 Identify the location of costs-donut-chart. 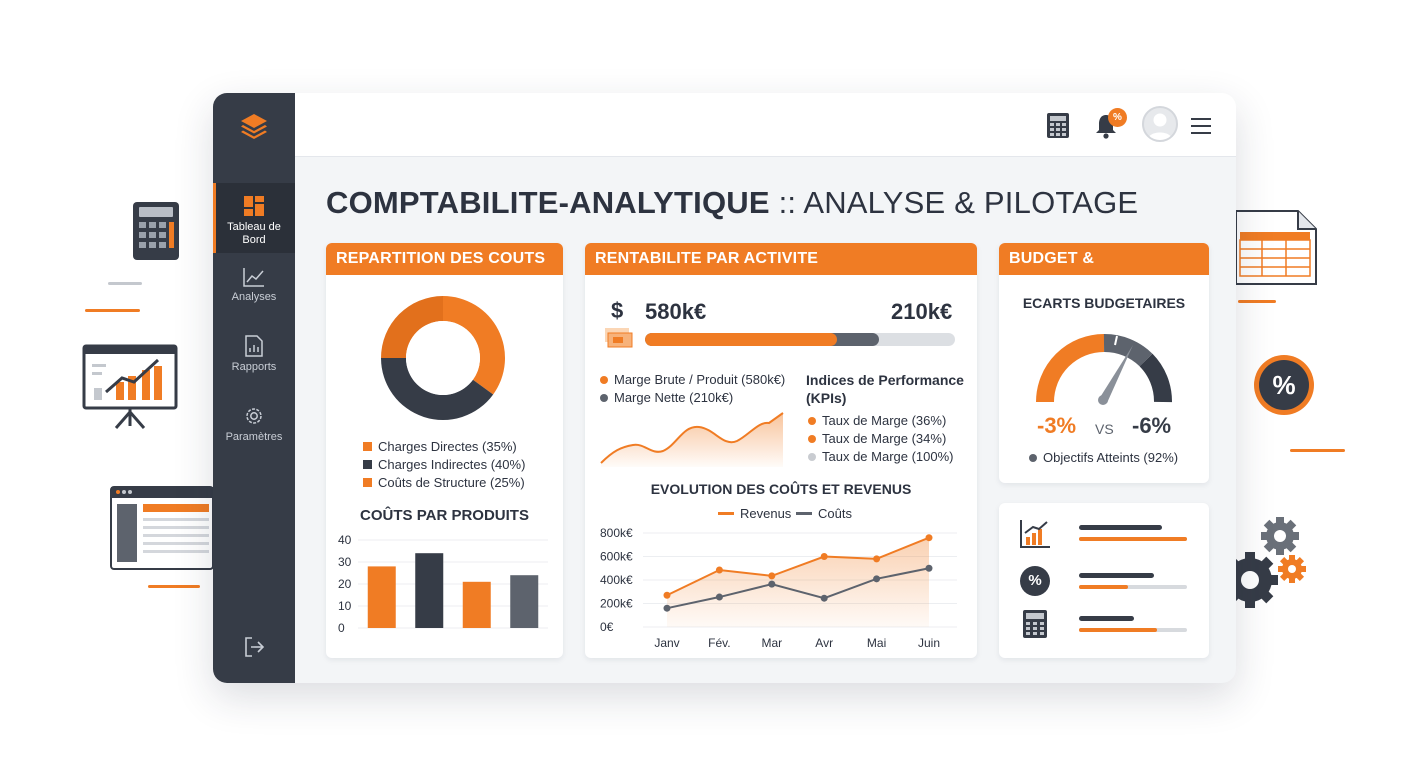
(443, 358).